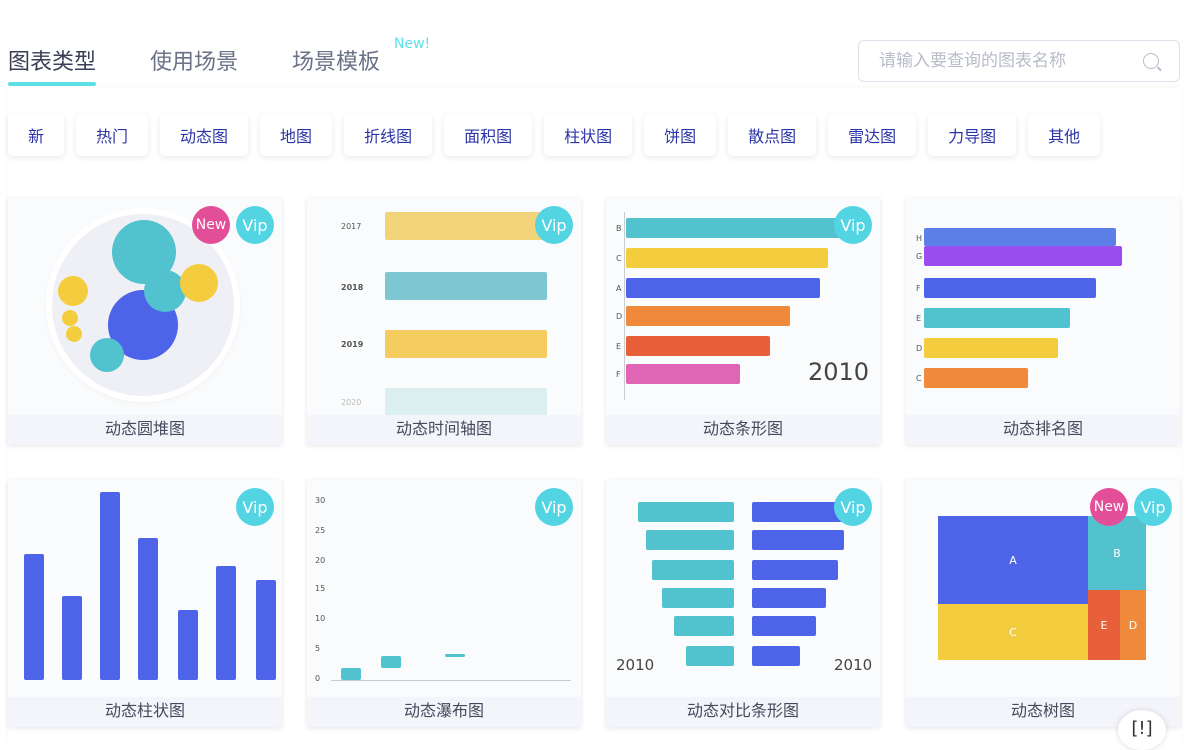 This screenshot has width=1200, height=750. I want to click on y-tick: 20, so click(320, 560).